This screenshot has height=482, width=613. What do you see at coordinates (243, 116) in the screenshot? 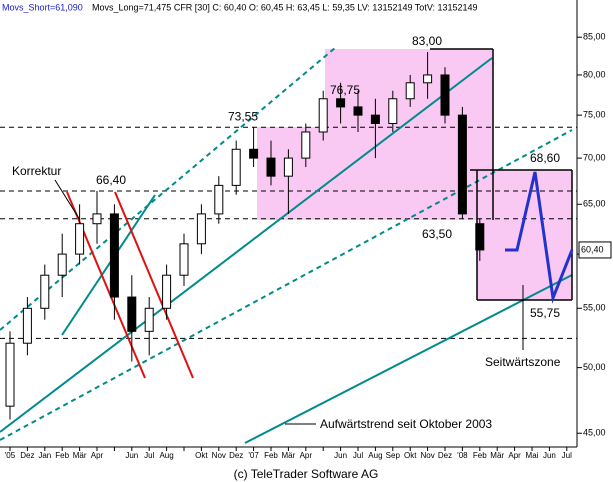
I see `price-annotation: 73,55` at bounding box center [243, 116].